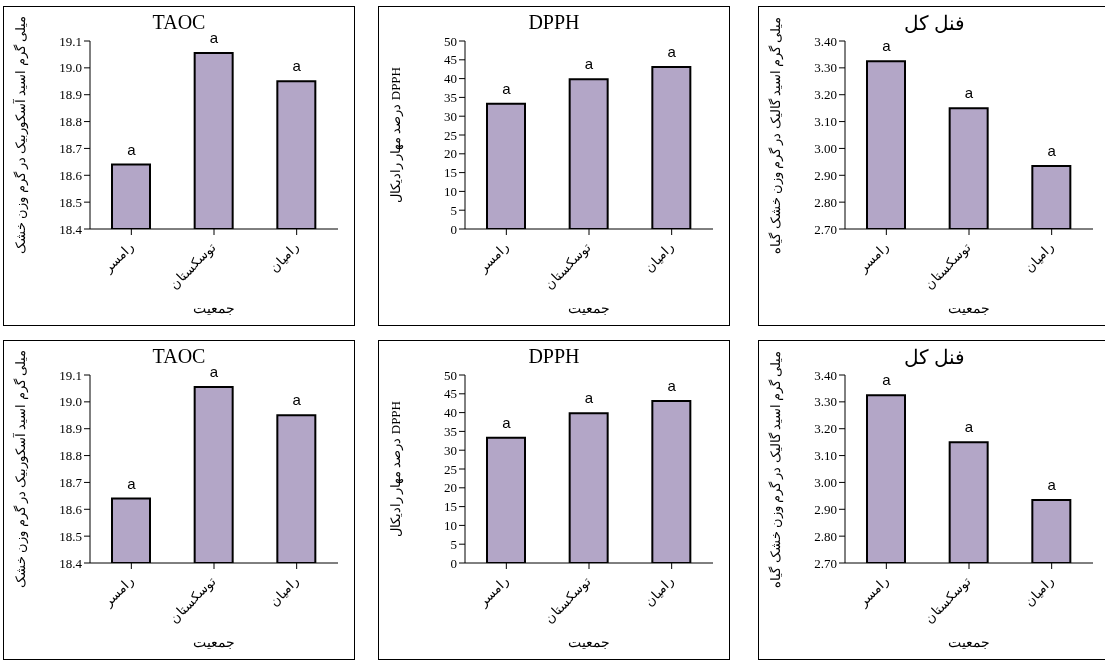 The height and width of the screenshot is (668, 1105). What do you see at coordinates (71, 175) in the screenshot?
I see `y-tick-label: 18.6` at bounding box center [71, 175].